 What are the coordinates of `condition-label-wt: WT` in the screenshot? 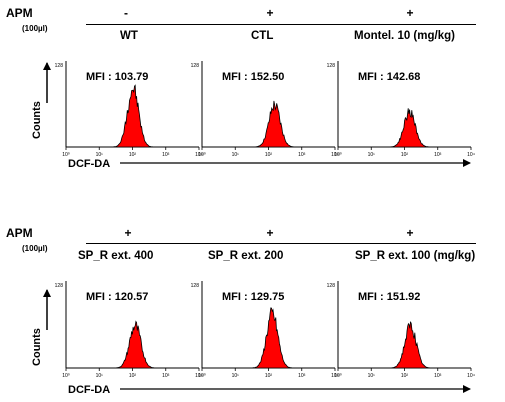 It's located at (129, 36).